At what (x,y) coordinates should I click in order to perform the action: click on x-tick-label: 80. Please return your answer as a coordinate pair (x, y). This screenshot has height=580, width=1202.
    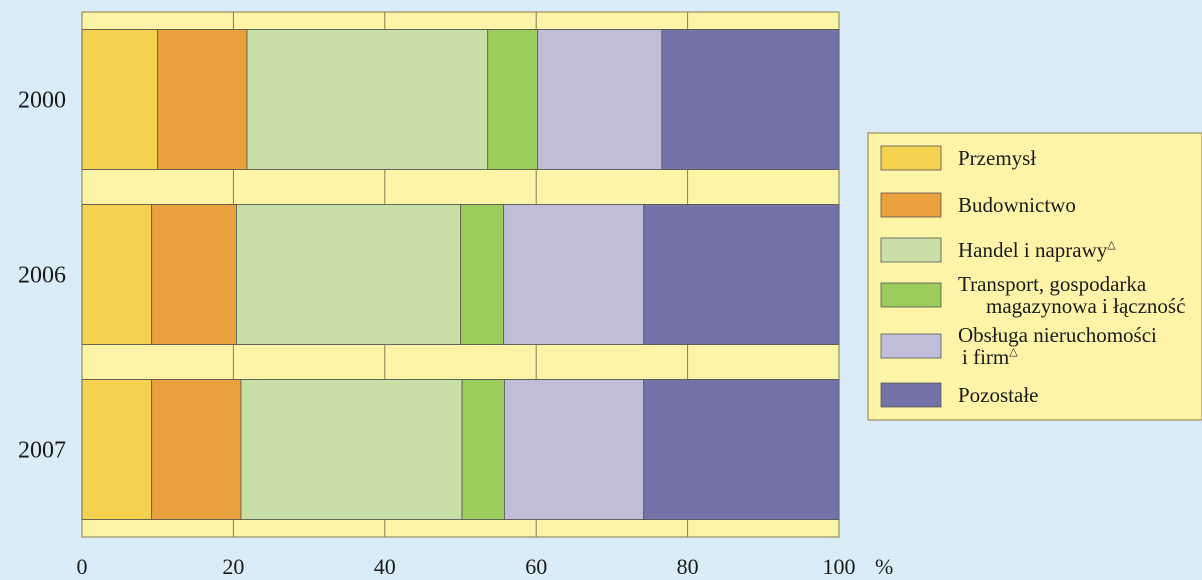
    Looking at the image, I should click on (688, 566).